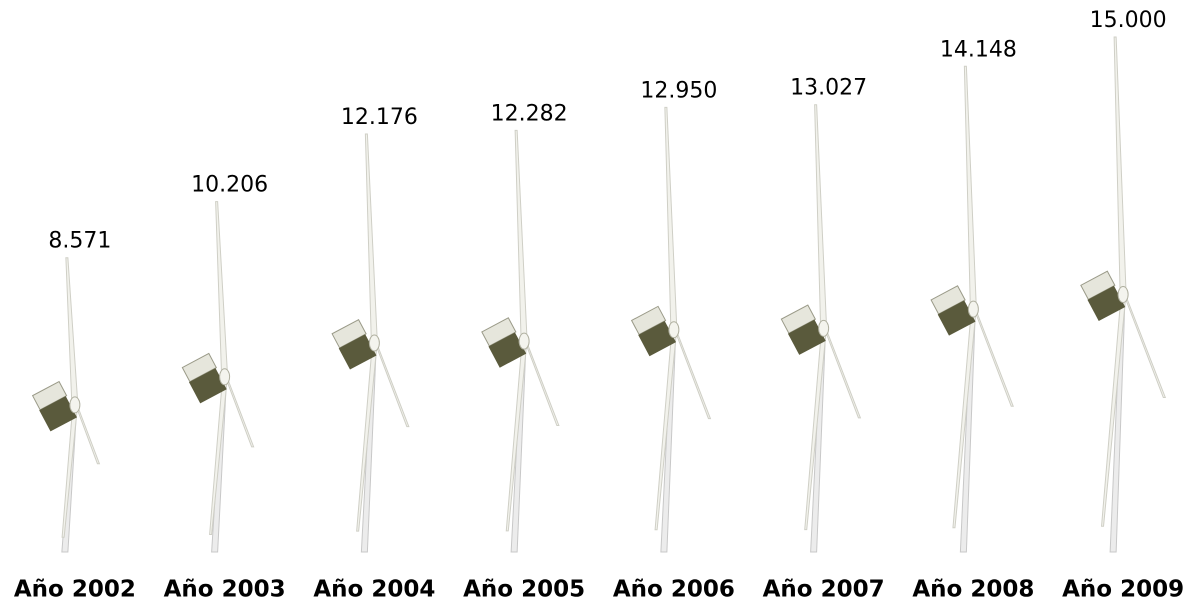 This screenshot has width=1198, height=610. Describe the element at coordinates (529, 113) in the screenshot. I see `value-label: 12.282` at that location.